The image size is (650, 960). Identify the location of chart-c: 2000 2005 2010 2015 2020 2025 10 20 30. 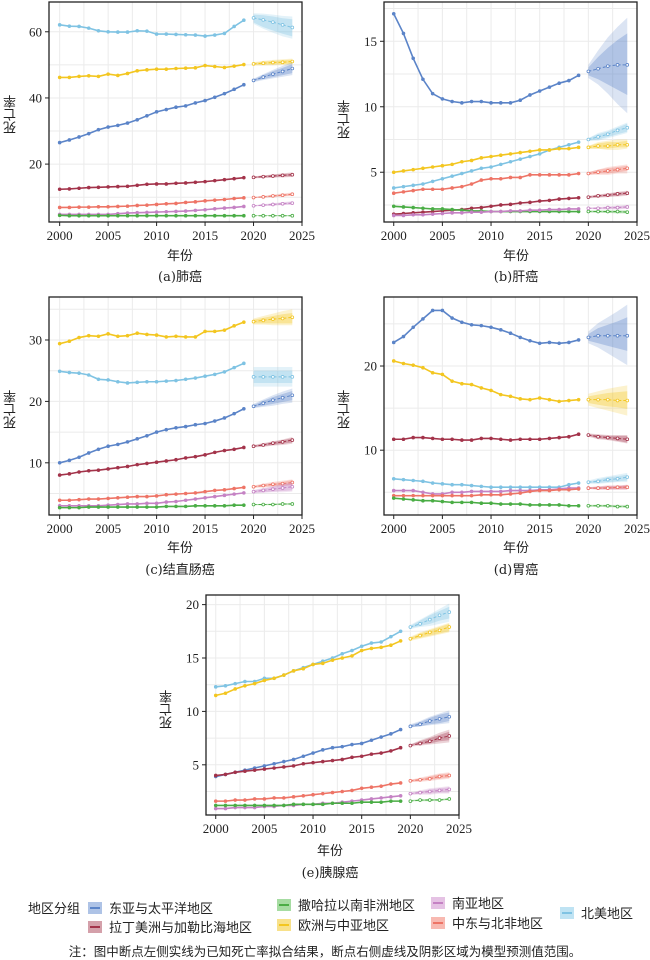
(172, 416).